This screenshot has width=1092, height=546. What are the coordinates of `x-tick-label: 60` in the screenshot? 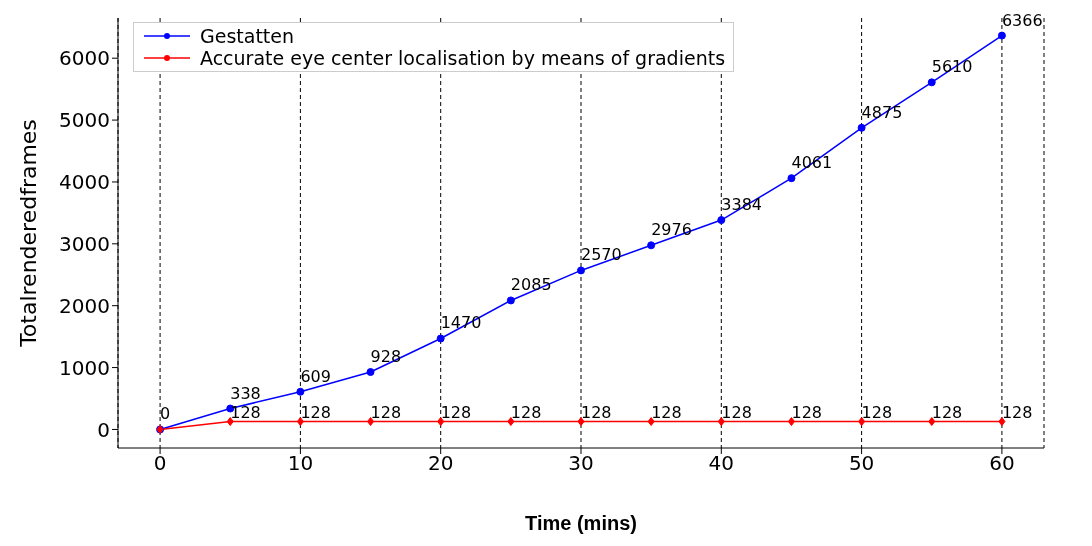 It's located at (1002, 463).